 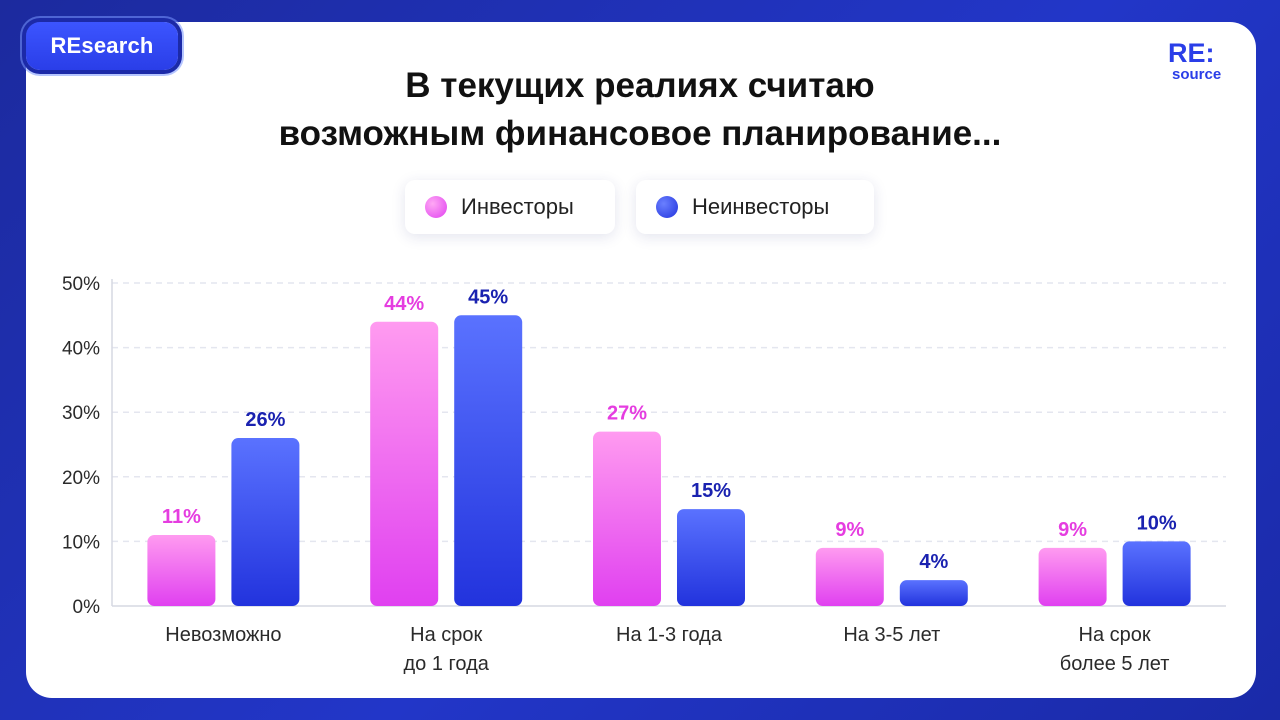 What do you see at coordinates (488, 297) in the screenshot?
I see `data-label: 45%` at bounding box center [488, 297].